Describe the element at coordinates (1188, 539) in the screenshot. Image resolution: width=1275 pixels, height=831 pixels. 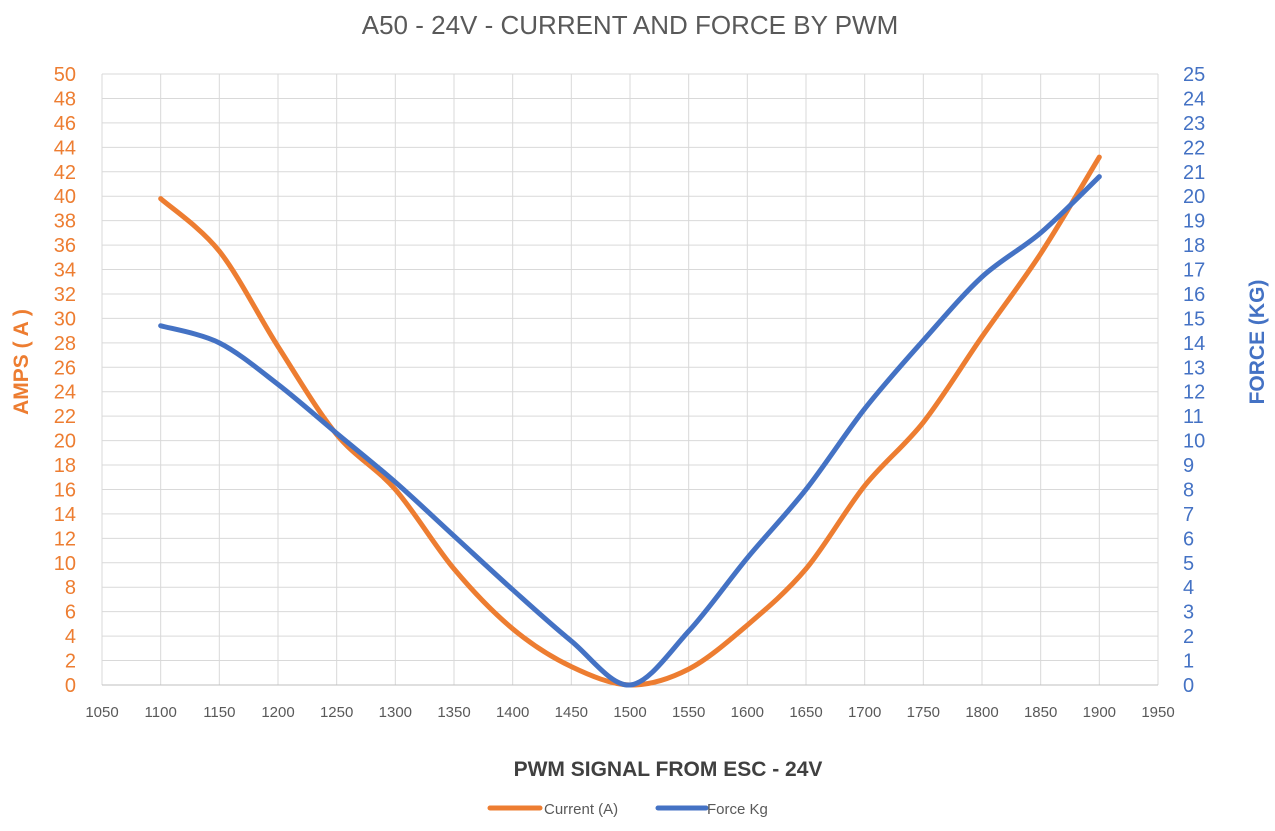
I see `y-tick-label-right: 6` at that location.